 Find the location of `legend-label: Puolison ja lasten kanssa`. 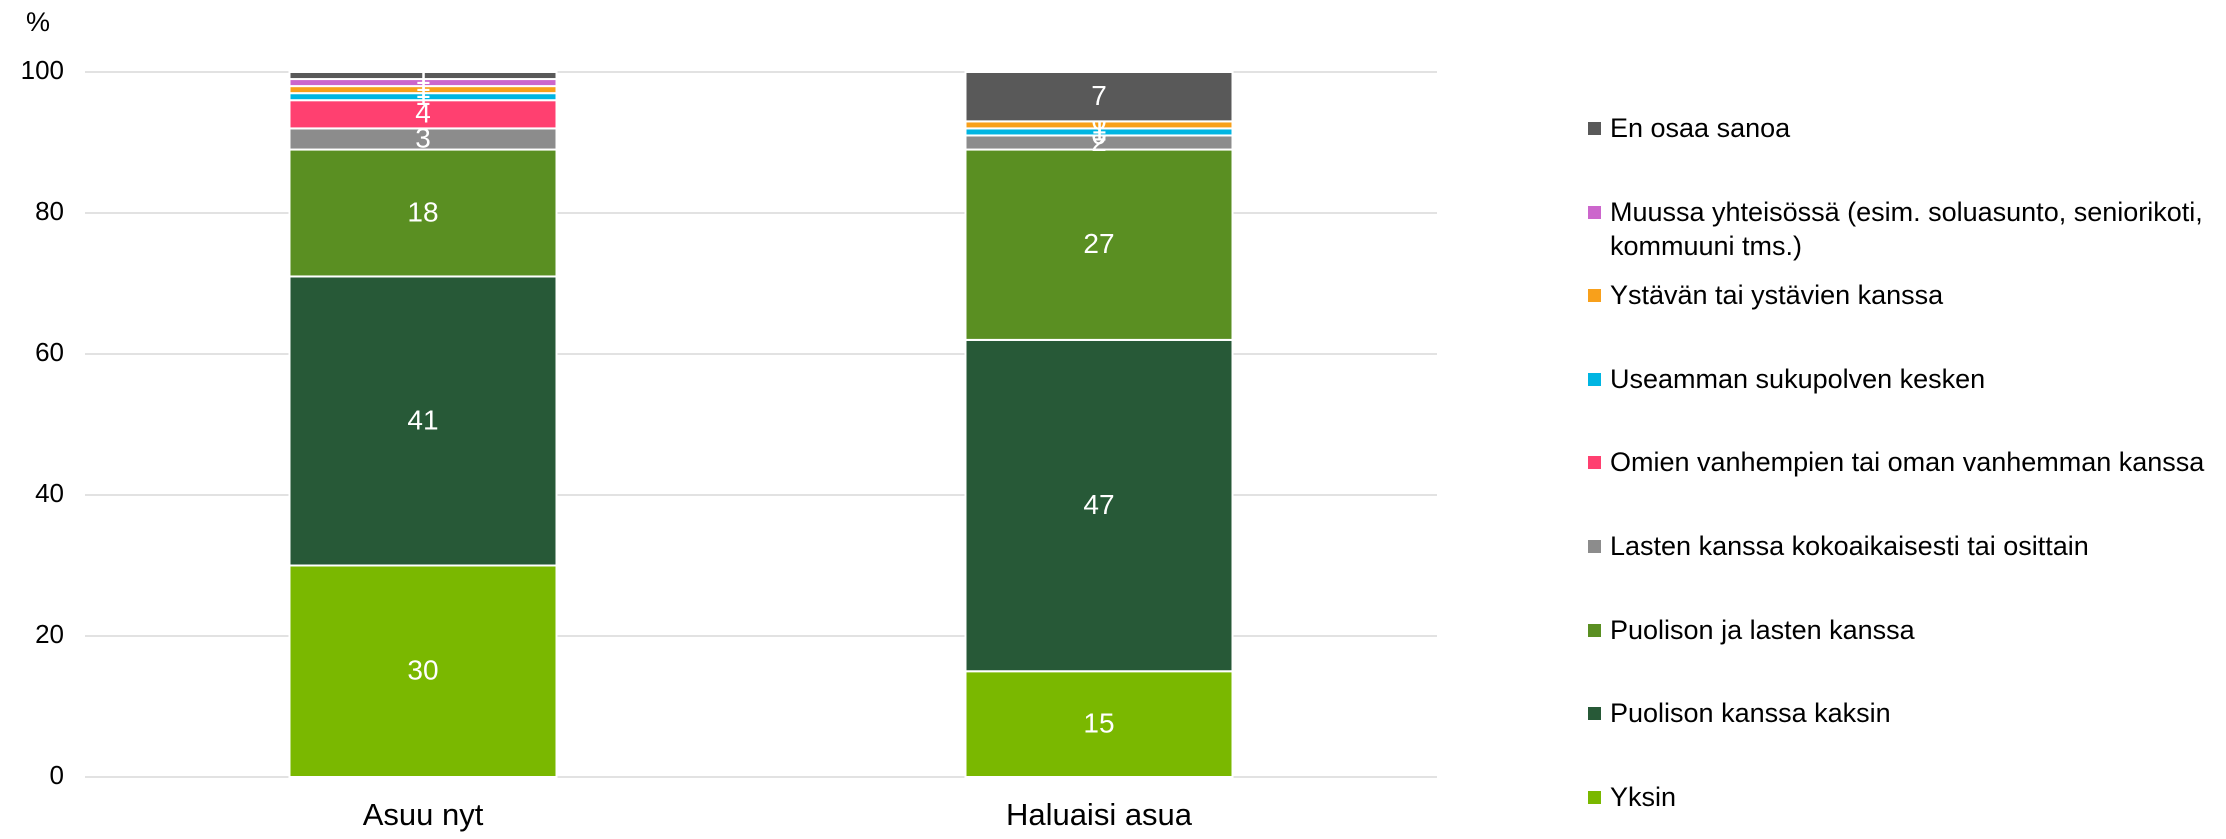

legend-label: Puolison ja lasten kanssa is located at coordinates (1762, 629).